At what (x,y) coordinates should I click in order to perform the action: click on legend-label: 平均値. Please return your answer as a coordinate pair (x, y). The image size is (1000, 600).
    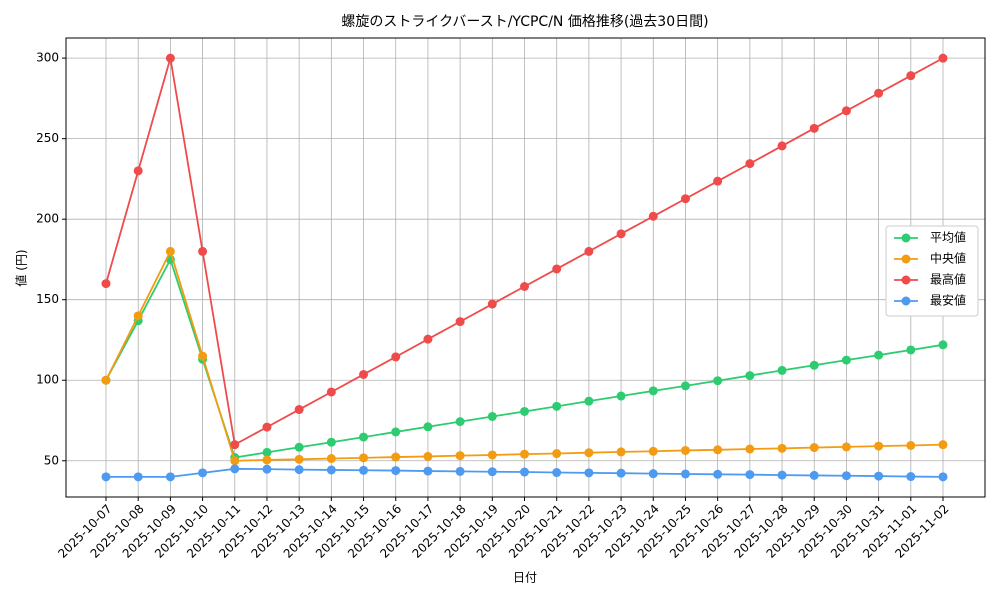
    Looking at the image, I should click on (948, 237).